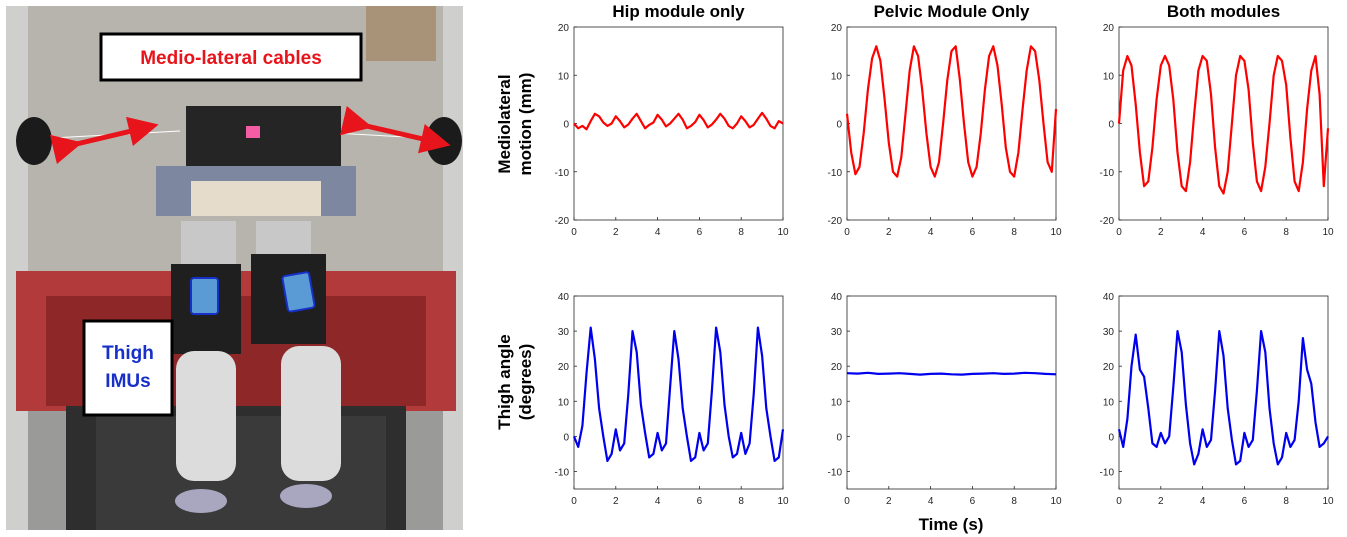 The width and height of the screenshot is (1347, 537). Describe the element at coordinates (700, 232) in the screenshot. I see `chart-top-0-xtick-label: 6` at that location.